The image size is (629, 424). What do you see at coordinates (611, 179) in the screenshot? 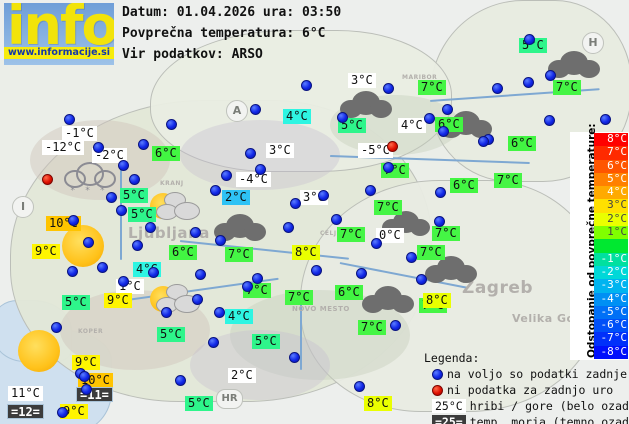
I see `scale-row: 5°C` at bounding box center [611, 179].